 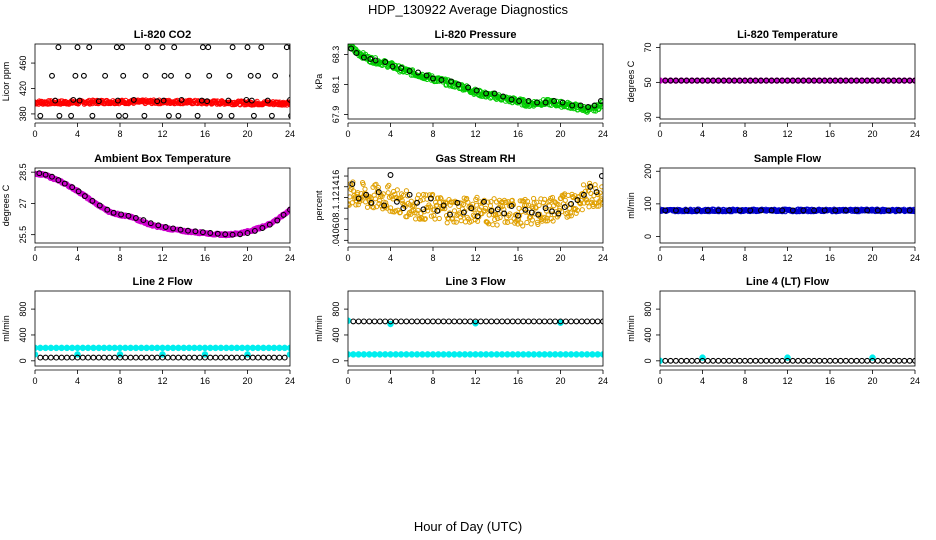 What do you see at coordinates (787, 80) in the screenshot?
I see `panel-3-data` at bounding box center [787, 80].